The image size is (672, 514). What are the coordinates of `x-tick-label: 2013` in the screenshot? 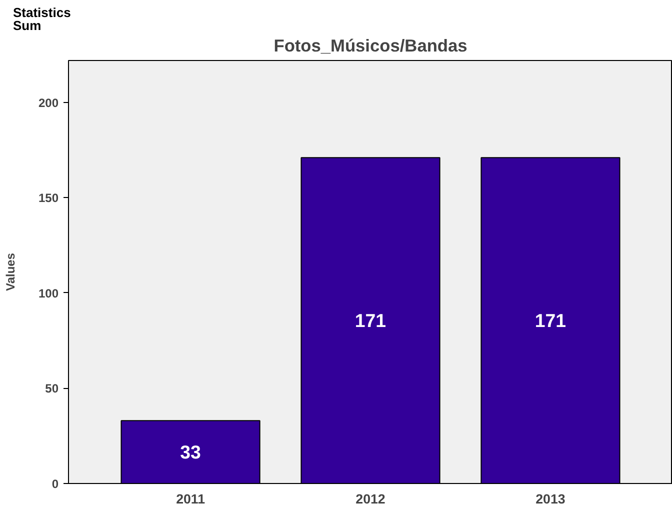 It's located at (551, 499).